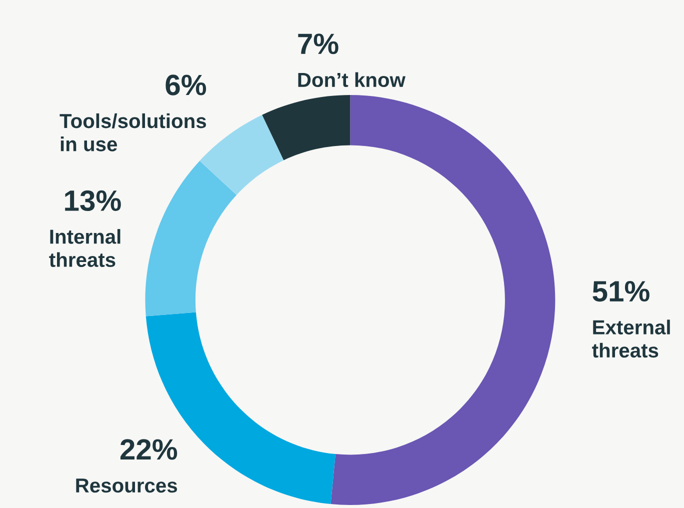 The image size is (684, 508). What do you see at coordinates (621, 291) in the screenshot?
I see `data-label: 51%` at bounding box center [621, 291].